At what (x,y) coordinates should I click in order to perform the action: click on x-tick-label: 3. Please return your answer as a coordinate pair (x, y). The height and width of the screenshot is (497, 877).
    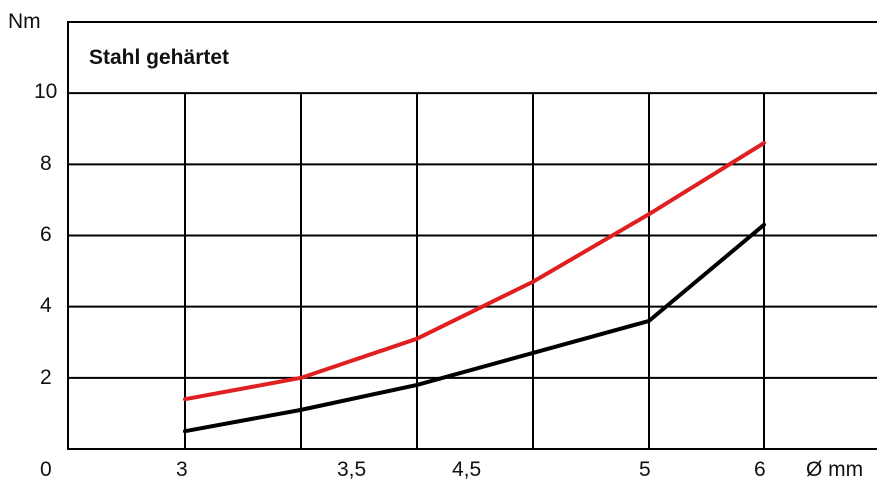
    Looking at the image, I should click on (182, 469).